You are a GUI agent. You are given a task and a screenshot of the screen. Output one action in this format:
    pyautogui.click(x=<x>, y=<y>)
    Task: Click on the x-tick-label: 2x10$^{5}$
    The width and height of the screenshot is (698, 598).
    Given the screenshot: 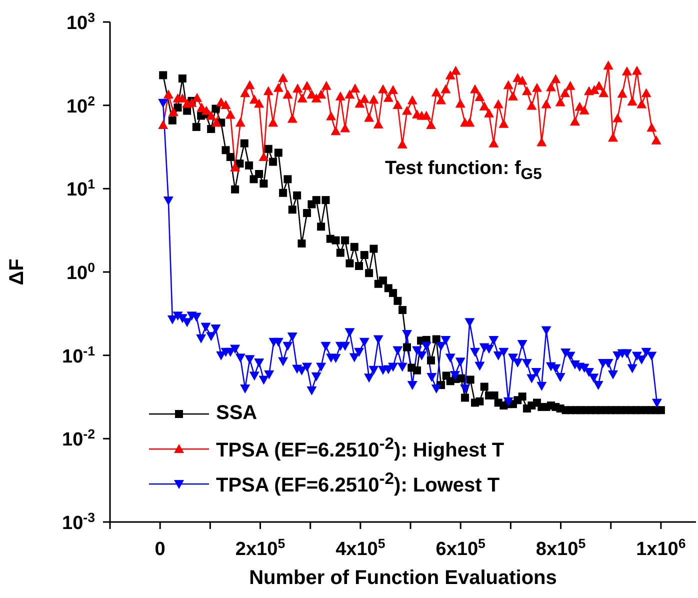 What is the action you would take?
    pyautogui.click(x=260, y=548)
    